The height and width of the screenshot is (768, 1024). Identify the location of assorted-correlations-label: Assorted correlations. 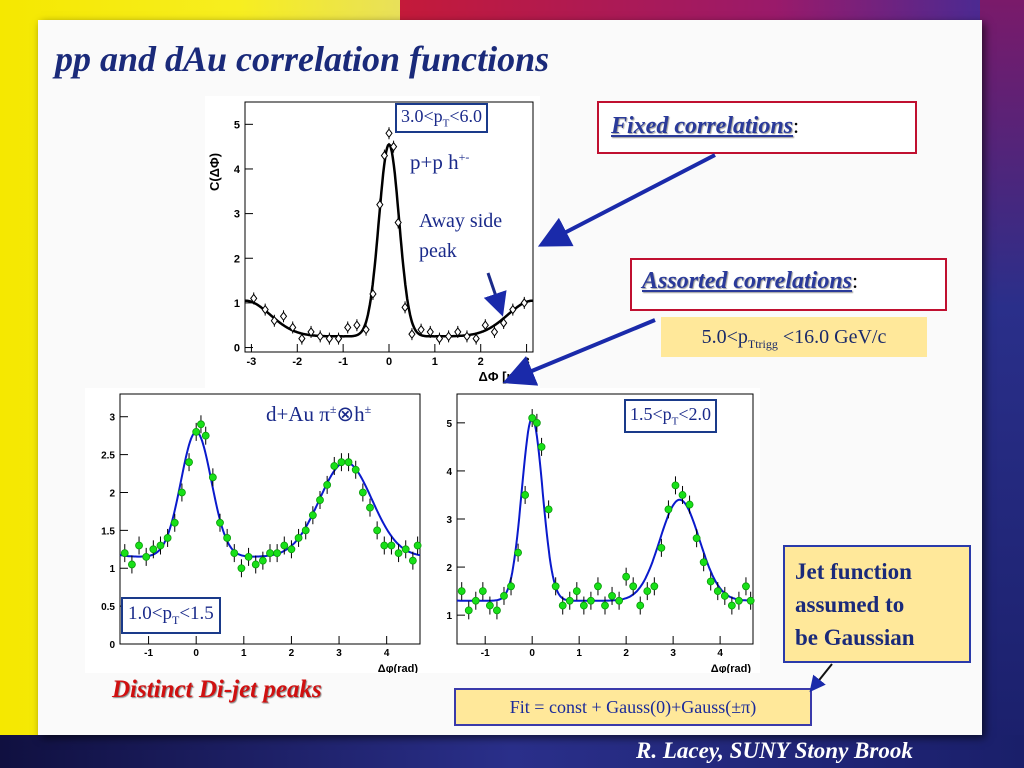
(747, 281).